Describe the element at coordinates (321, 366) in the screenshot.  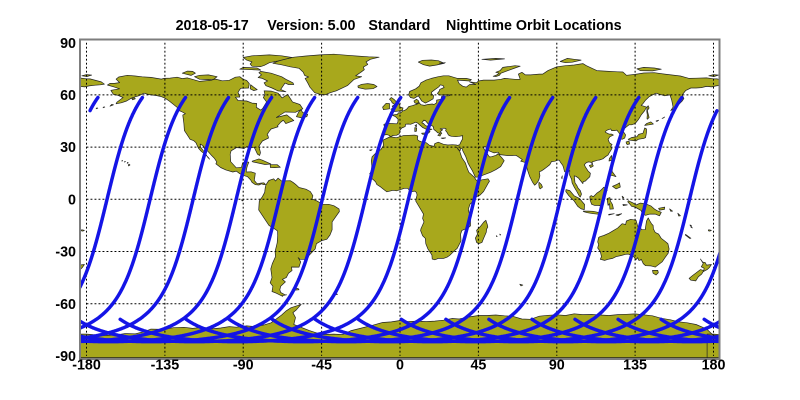
I see `svg-text: -45` at that location.